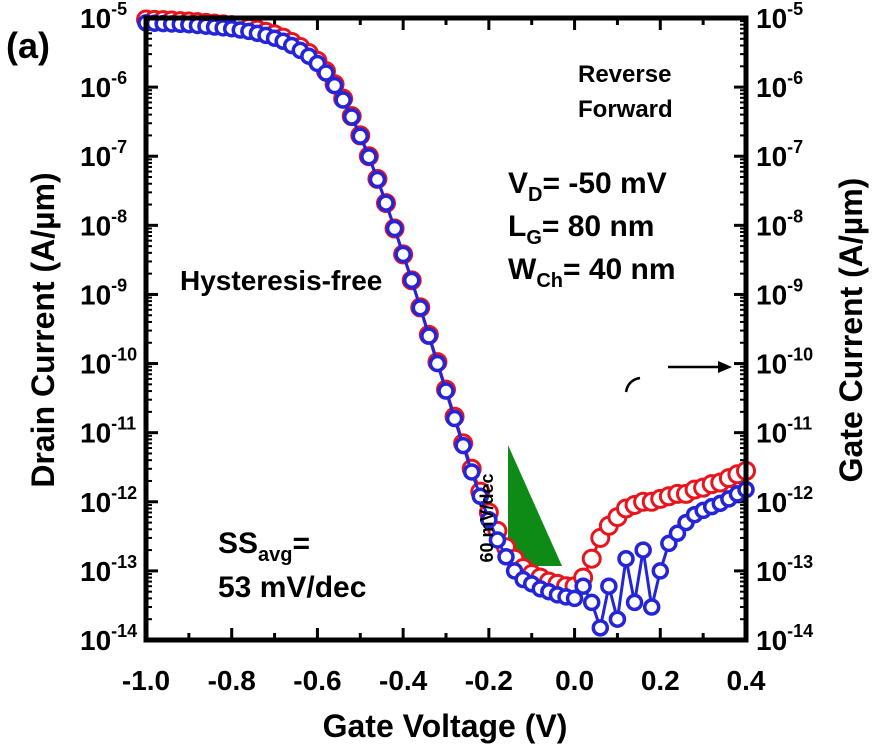 This screenshot has width=877, height=747. What do you see at coordinates (103, 154) in the screenshot?
I see `y-tick-label-left: 10⁻⁷` at bounding box center [103, 154].